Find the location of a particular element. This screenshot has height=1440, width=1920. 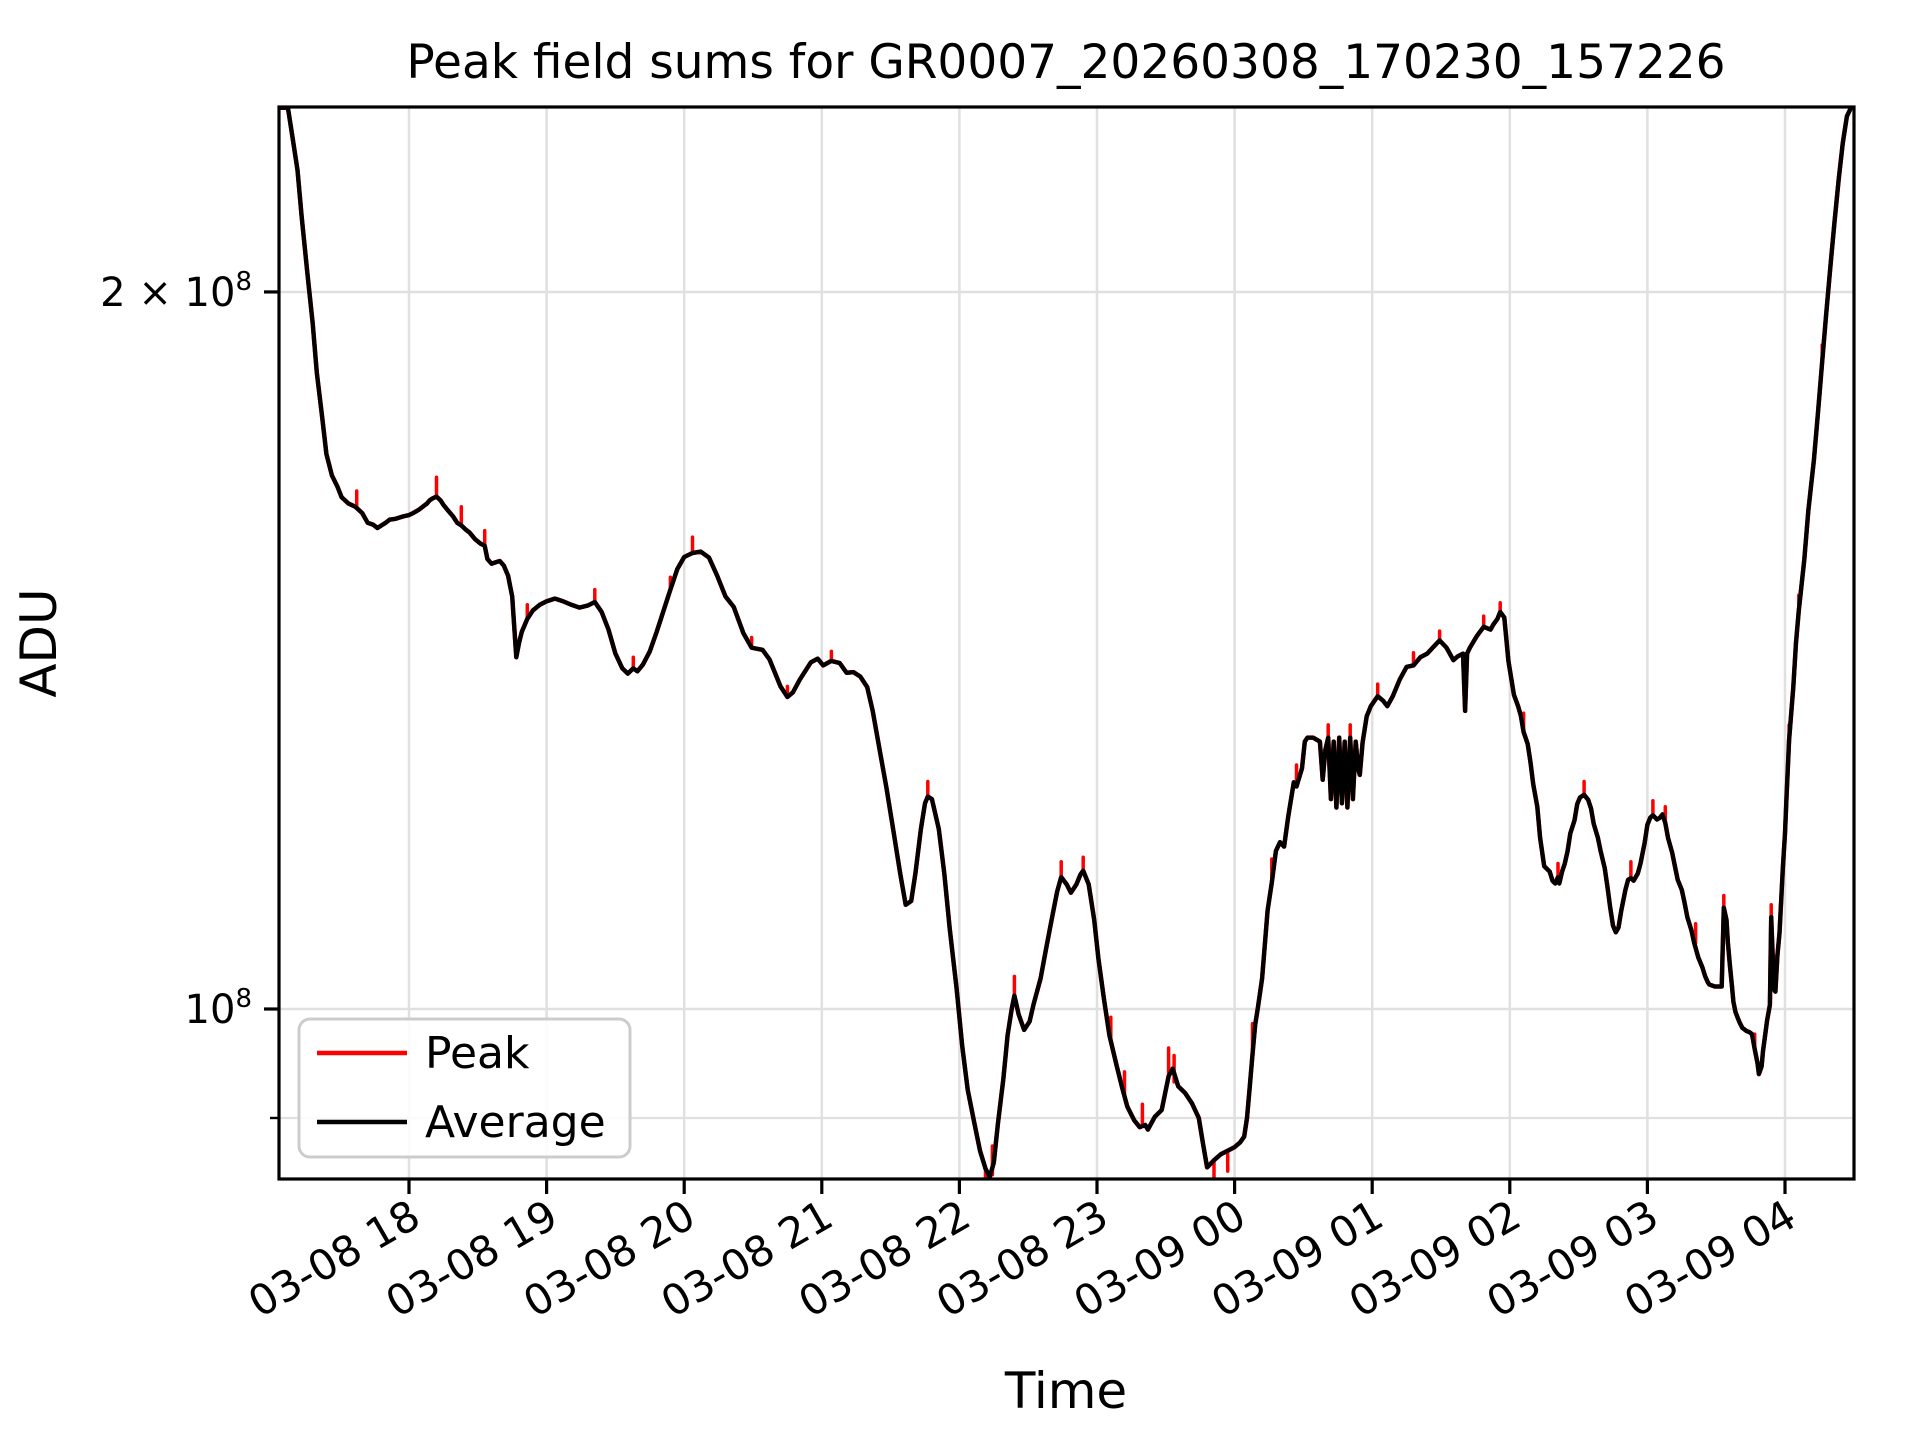

y-tick-label: 108 is located at coordinates (218, 1008).